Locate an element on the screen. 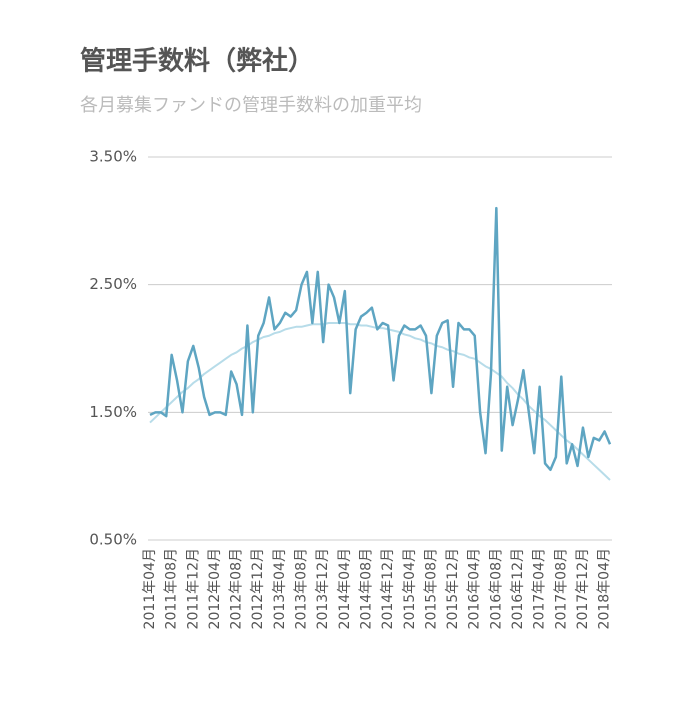  x-tick-label: 2011年04月 is located at coordinates (150, 588).